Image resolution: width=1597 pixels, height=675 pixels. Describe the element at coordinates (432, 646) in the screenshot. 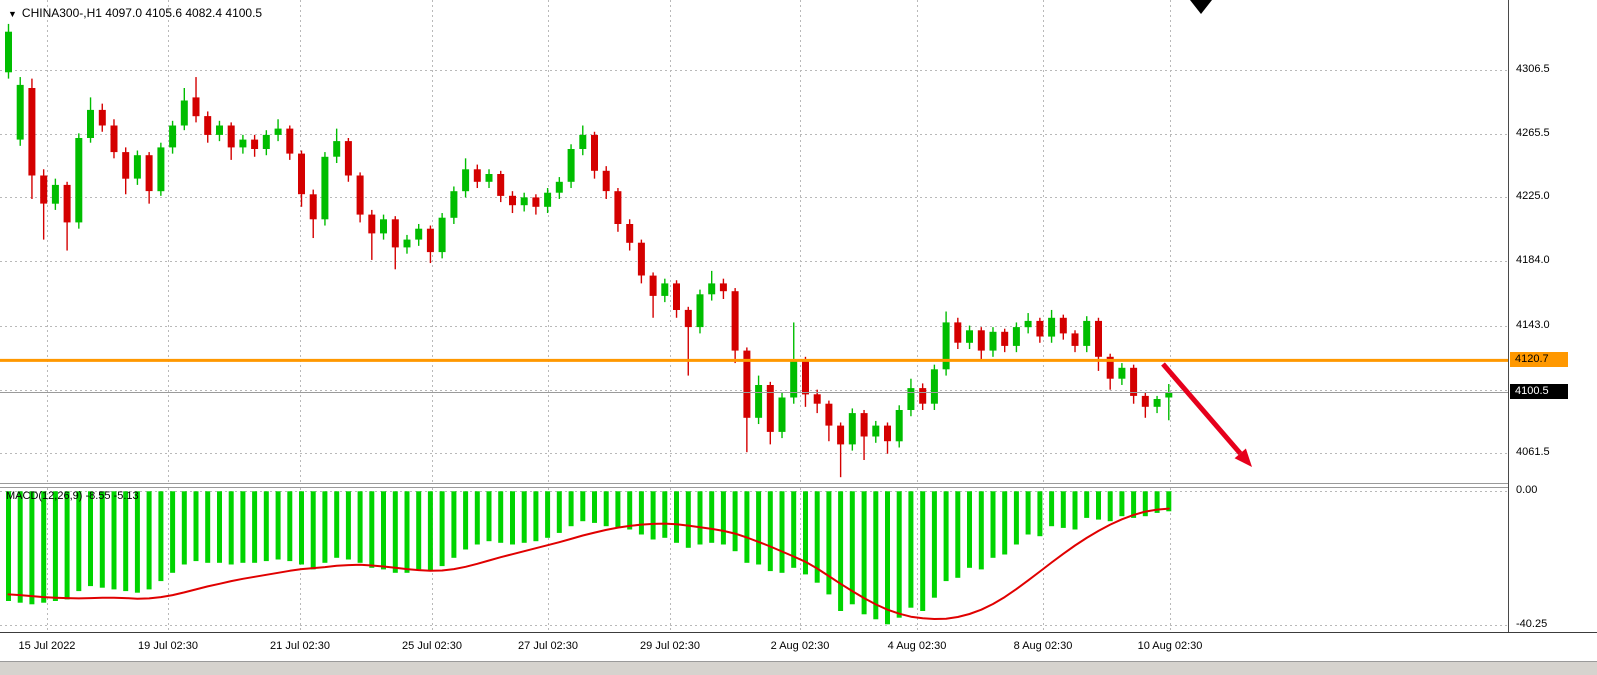

I see `time-axis-label: 25 Jul 02:30` at that location.